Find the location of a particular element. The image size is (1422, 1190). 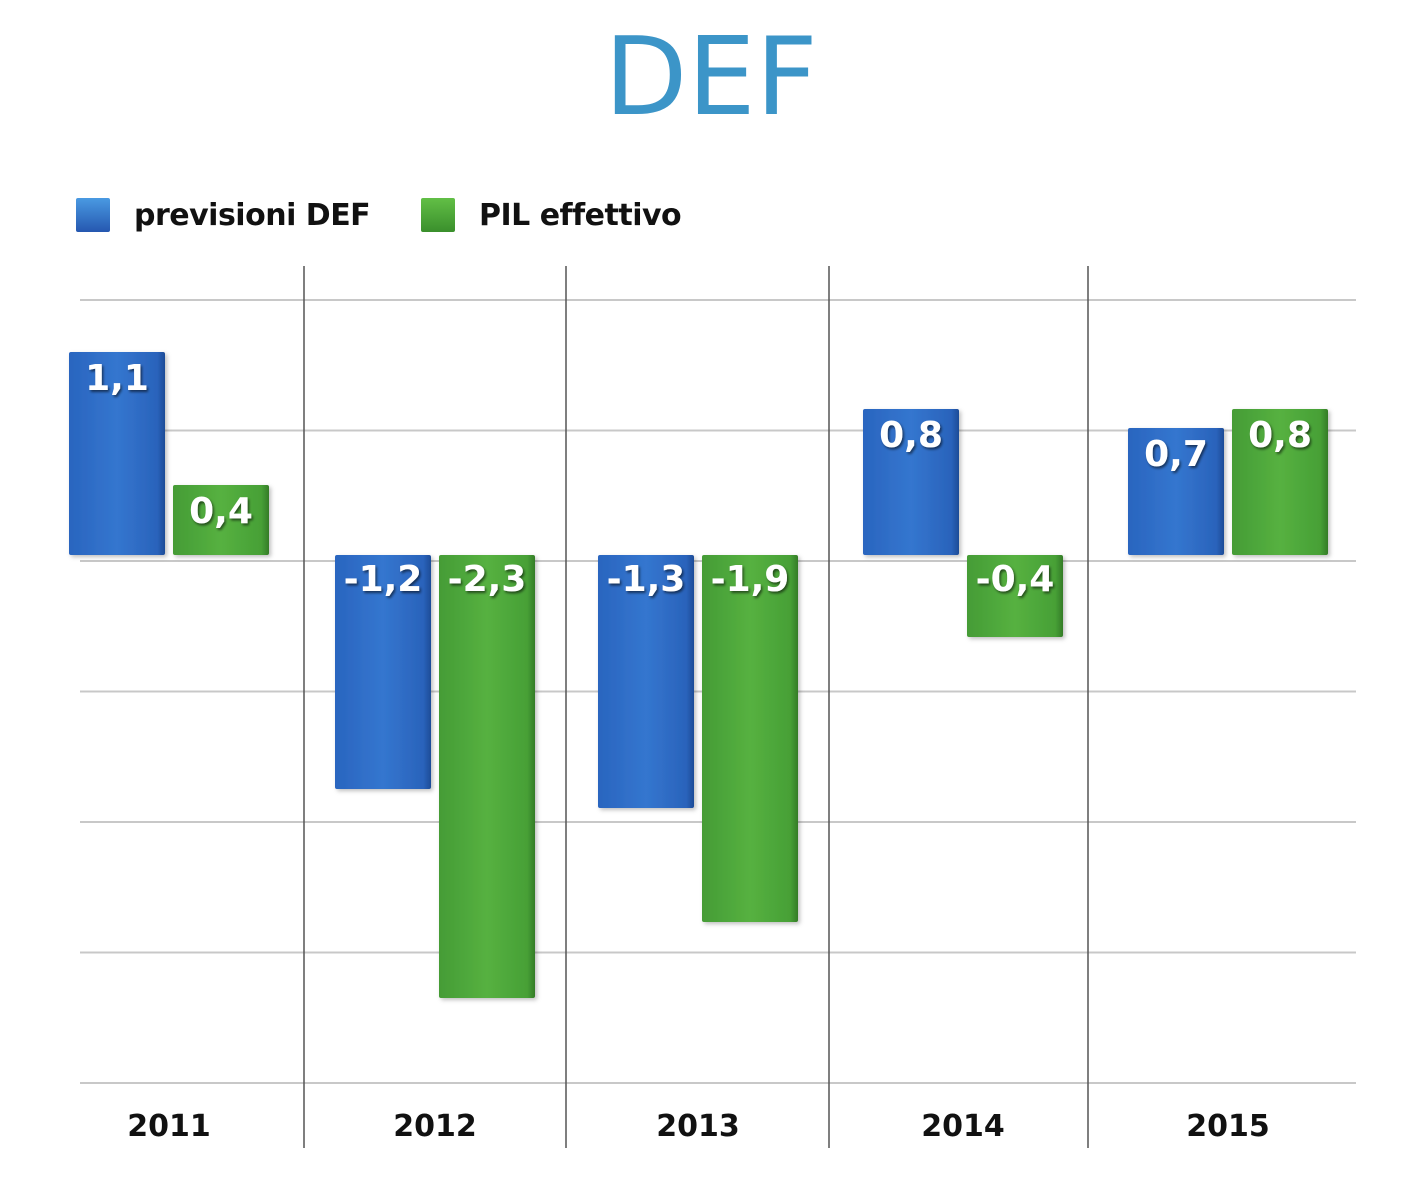

label-previsioni-2012: -1,2 is located at coordinates (383, 579).